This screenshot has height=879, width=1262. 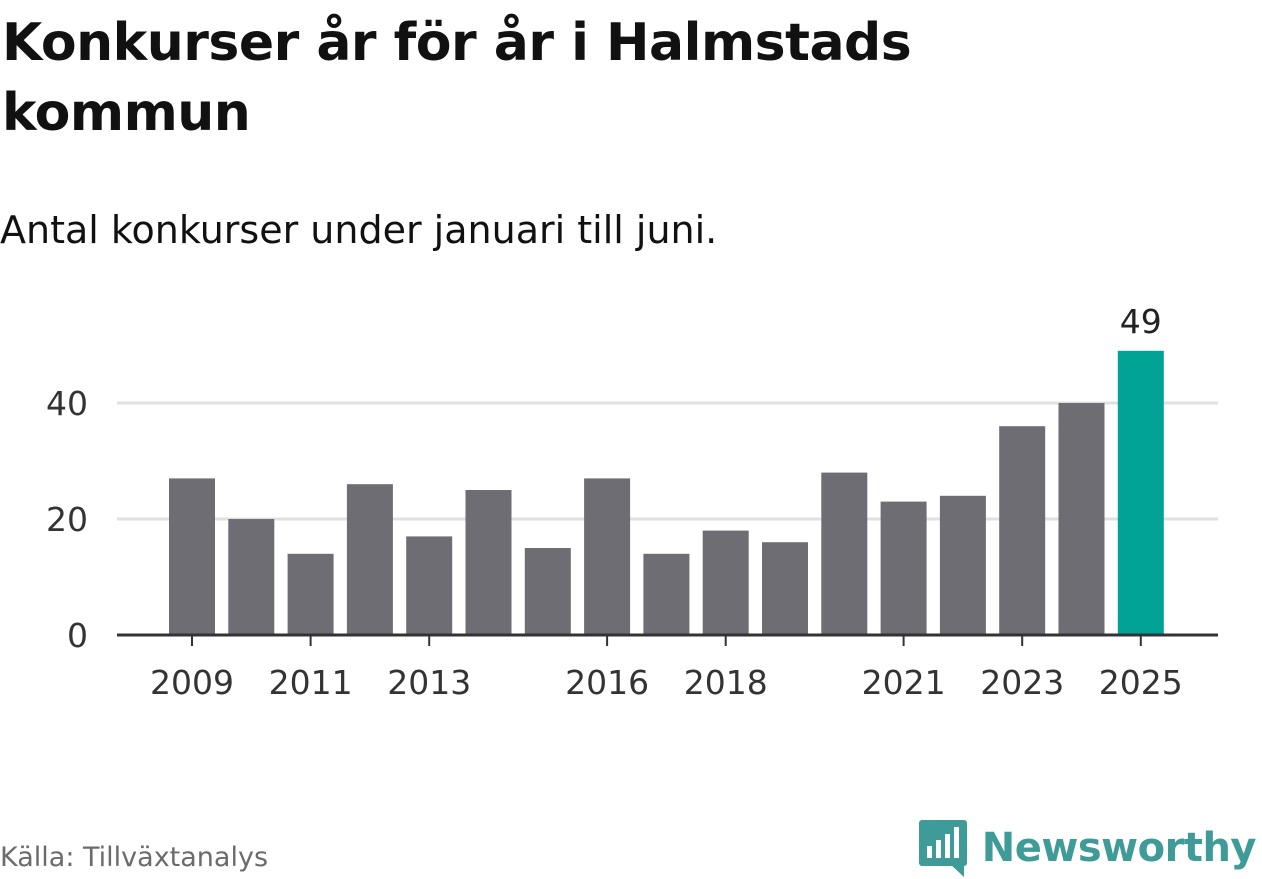 What do you see at coordinates (429, 682) in the screenshot?
I see `x-tick-label: 2013` at bounding box center [429, 682].